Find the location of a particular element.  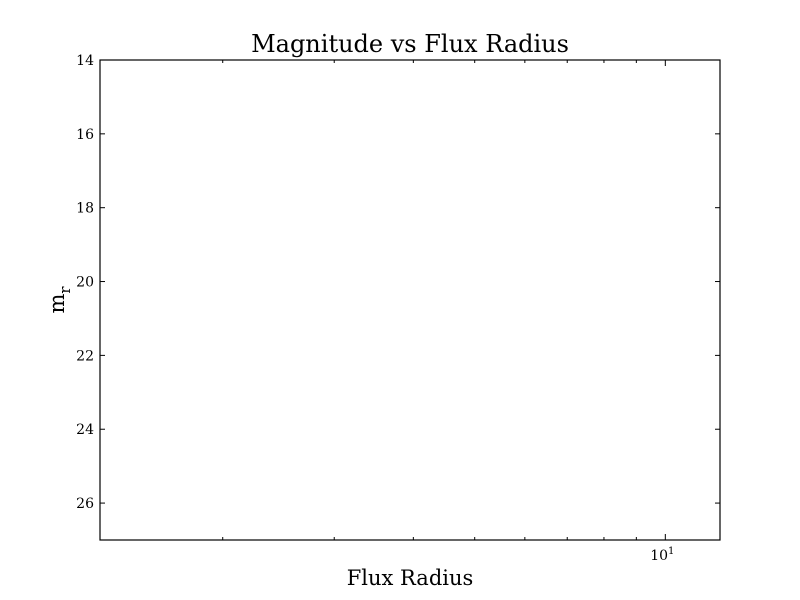

x-axis-label: Flux Radius is located at coordinates (410, 578).